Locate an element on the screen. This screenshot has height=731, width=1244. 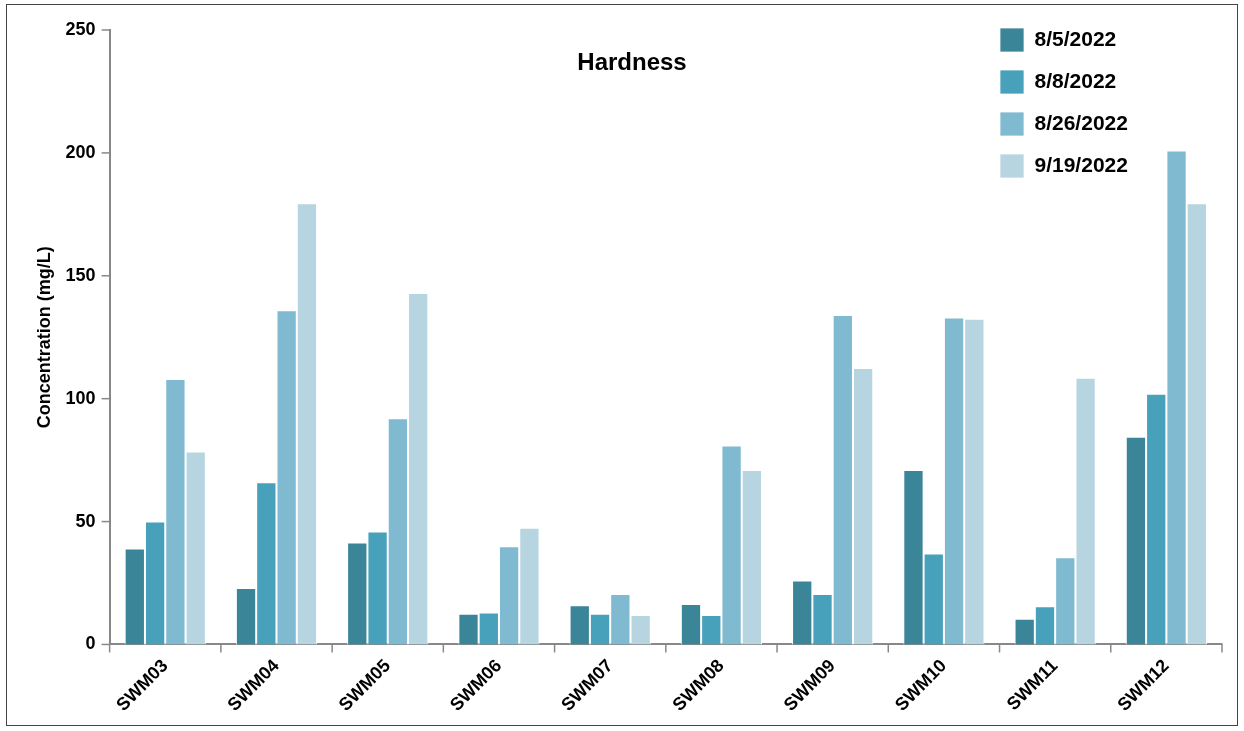
legend-label: 8/26/2022 is located at coordinates (1081, 122).